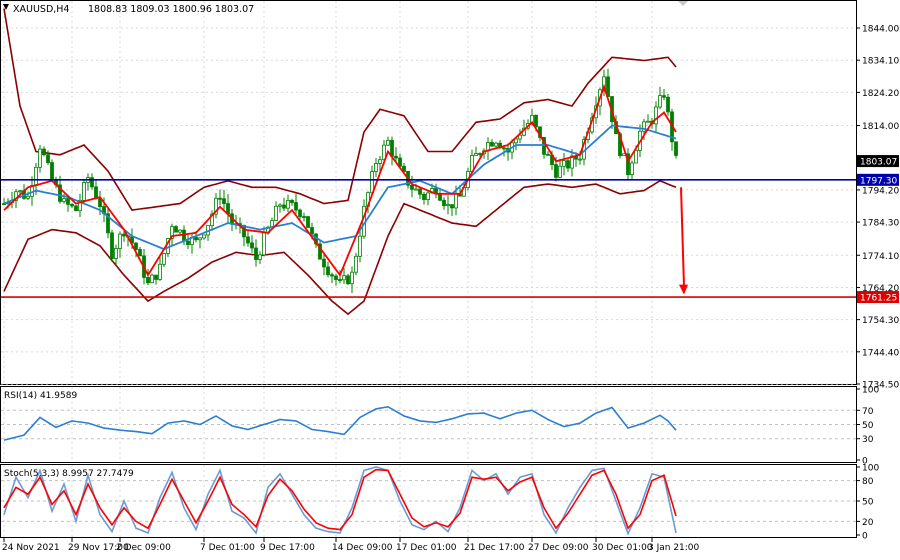  I want to click on rsi-indicator: 100 70 50 30 0, so click(440, 426).